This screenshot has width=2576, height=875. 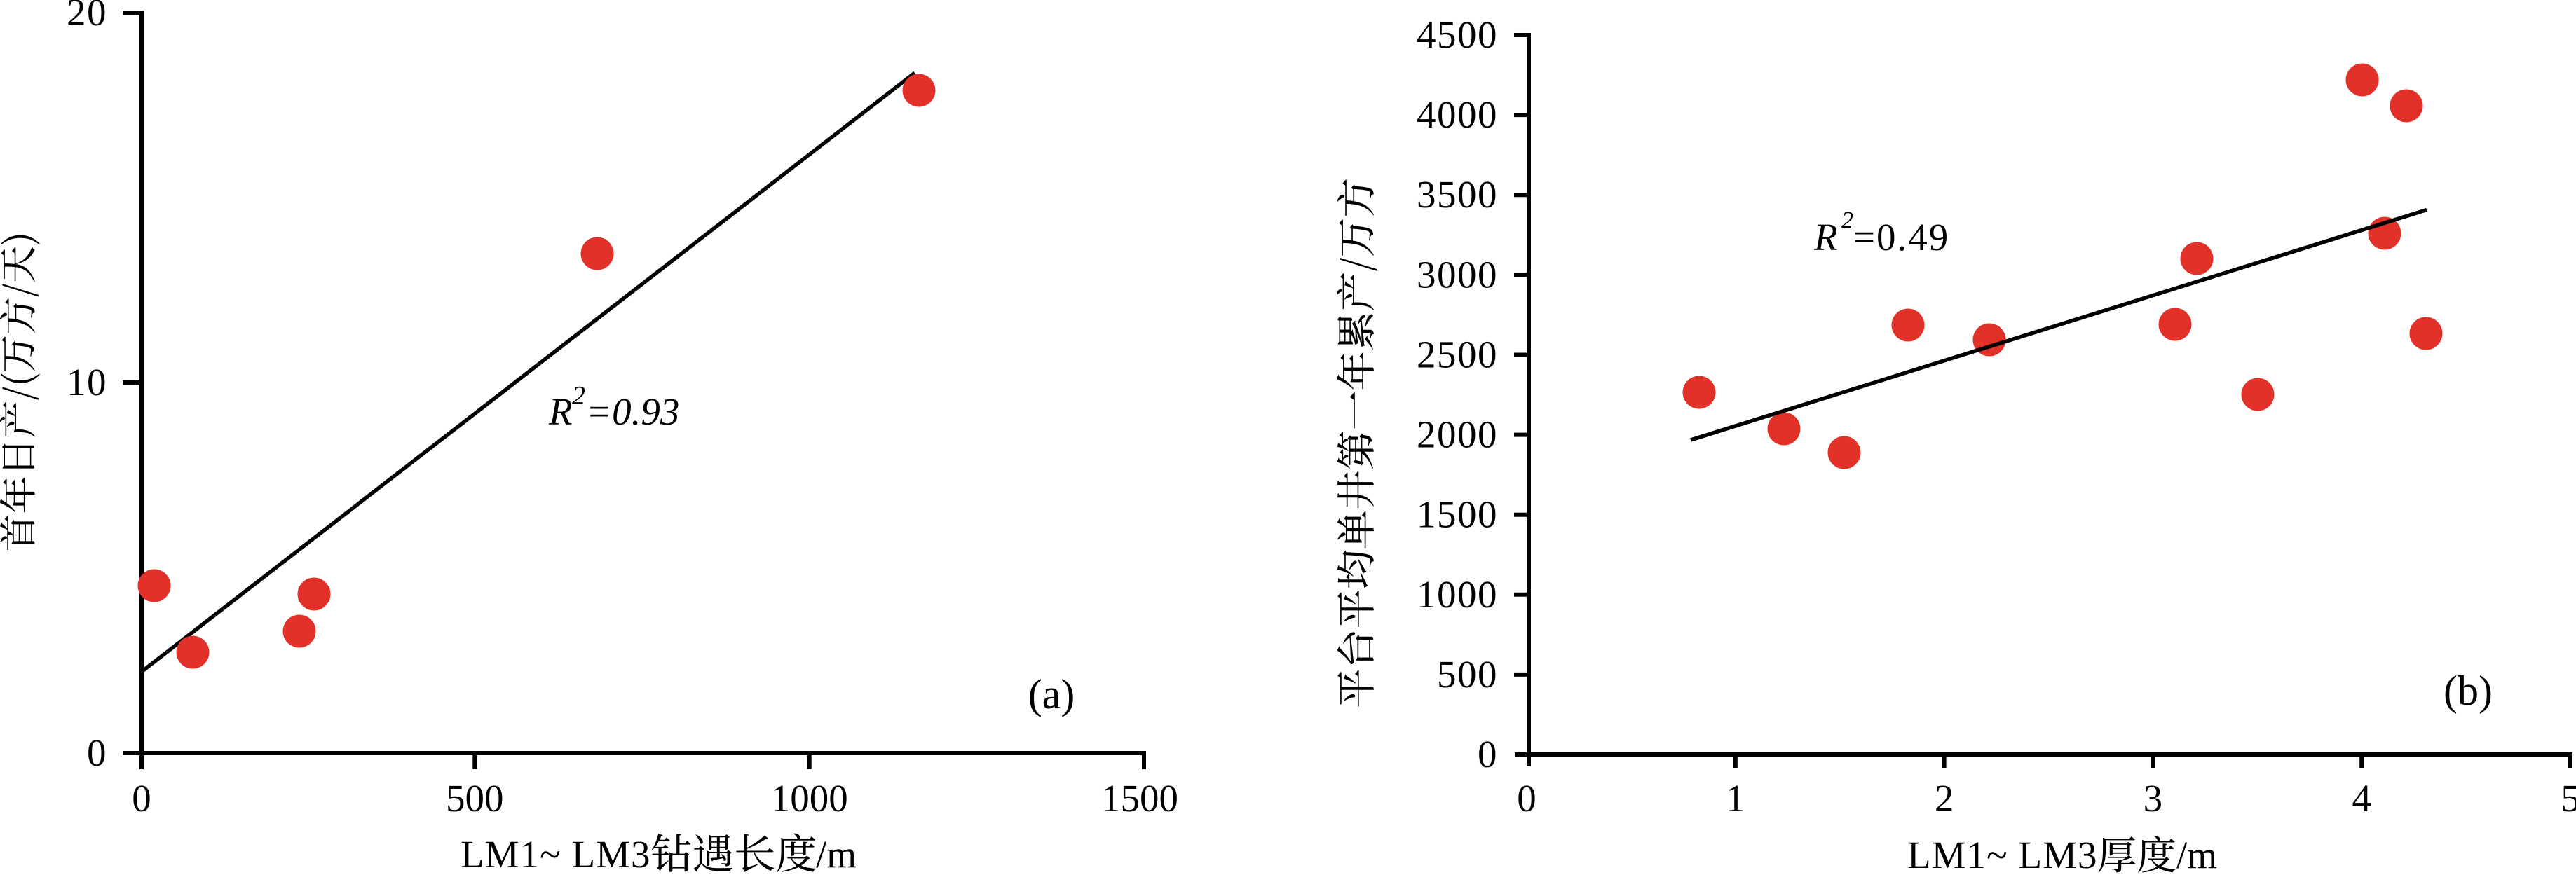 What do you see at coordinates (1457, 34) in the screenshot?
I see `svg-text: 4500` at bounding box center [1457, 34].